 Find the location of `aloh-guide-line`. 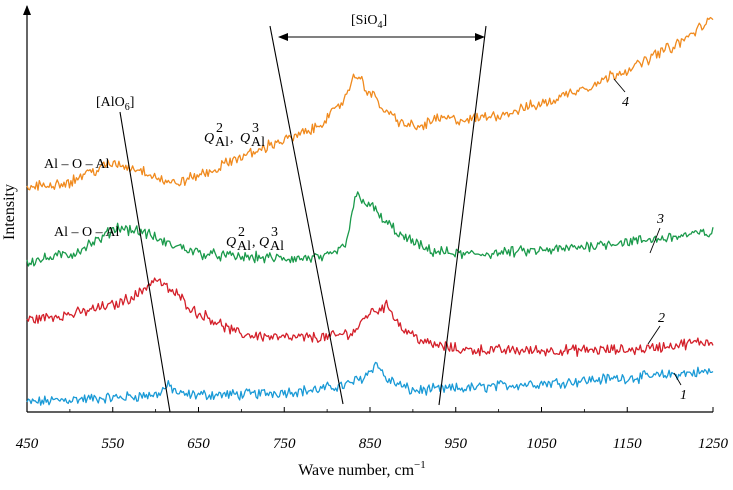

aloh-guide-line is located at coordinates (145, 262).